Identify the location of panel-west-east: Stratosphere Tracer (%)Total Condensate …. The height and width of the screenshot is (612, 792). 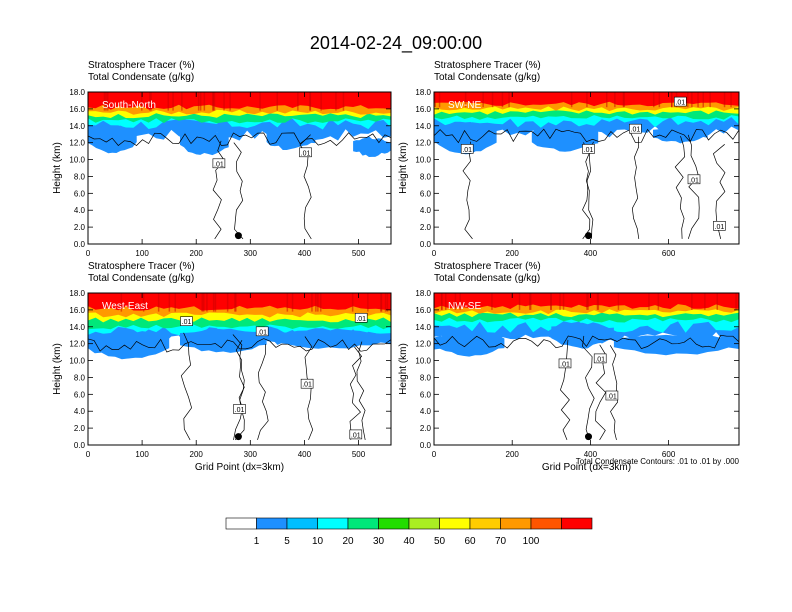
(222, 367).